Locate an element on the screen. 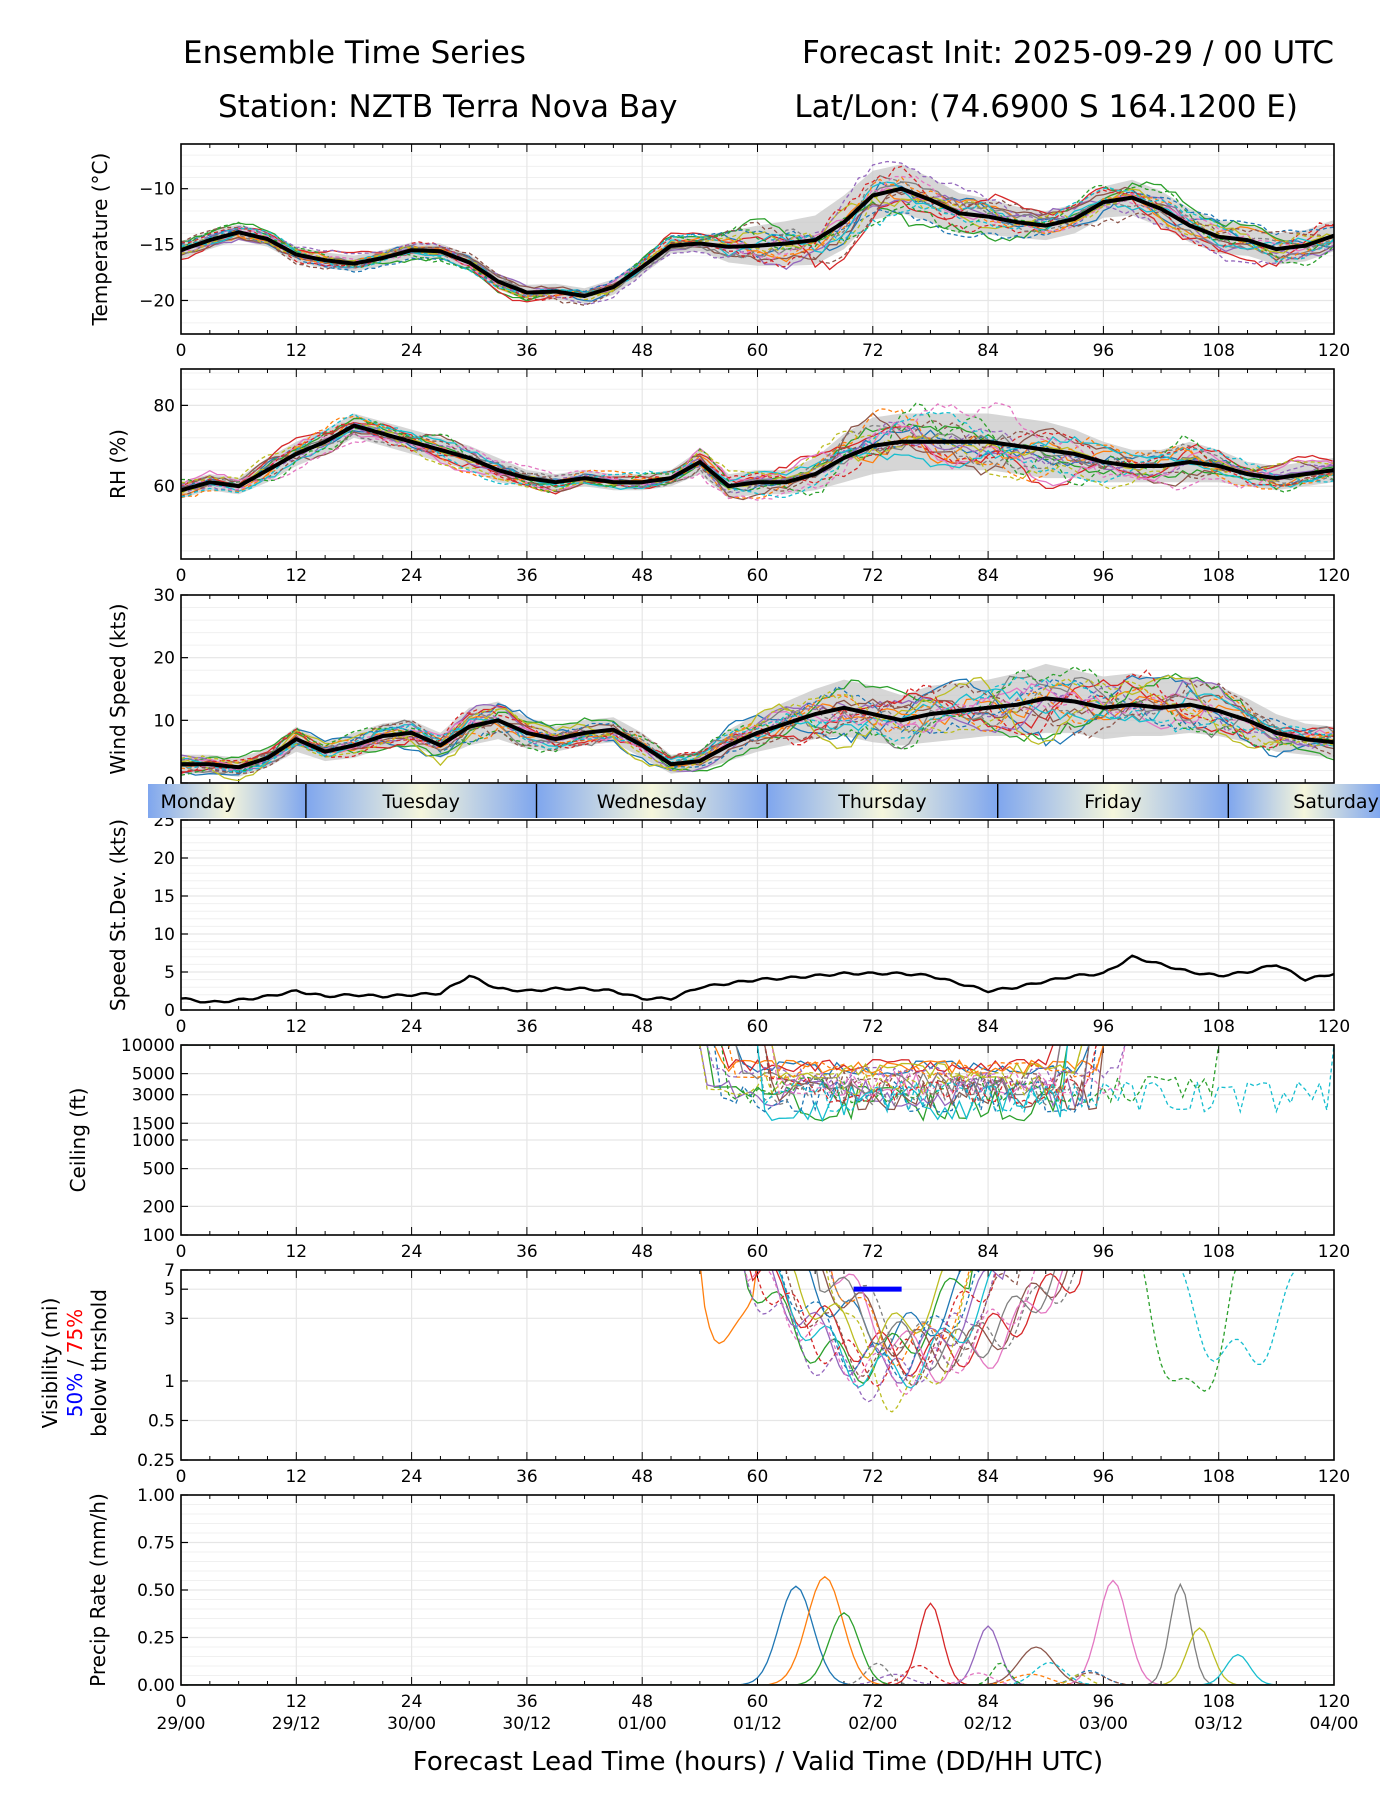 Image resolution: width=1400 pixels, height=1800 pixels. day-label-thursday: Thursday is located at coordinates (881, 802).